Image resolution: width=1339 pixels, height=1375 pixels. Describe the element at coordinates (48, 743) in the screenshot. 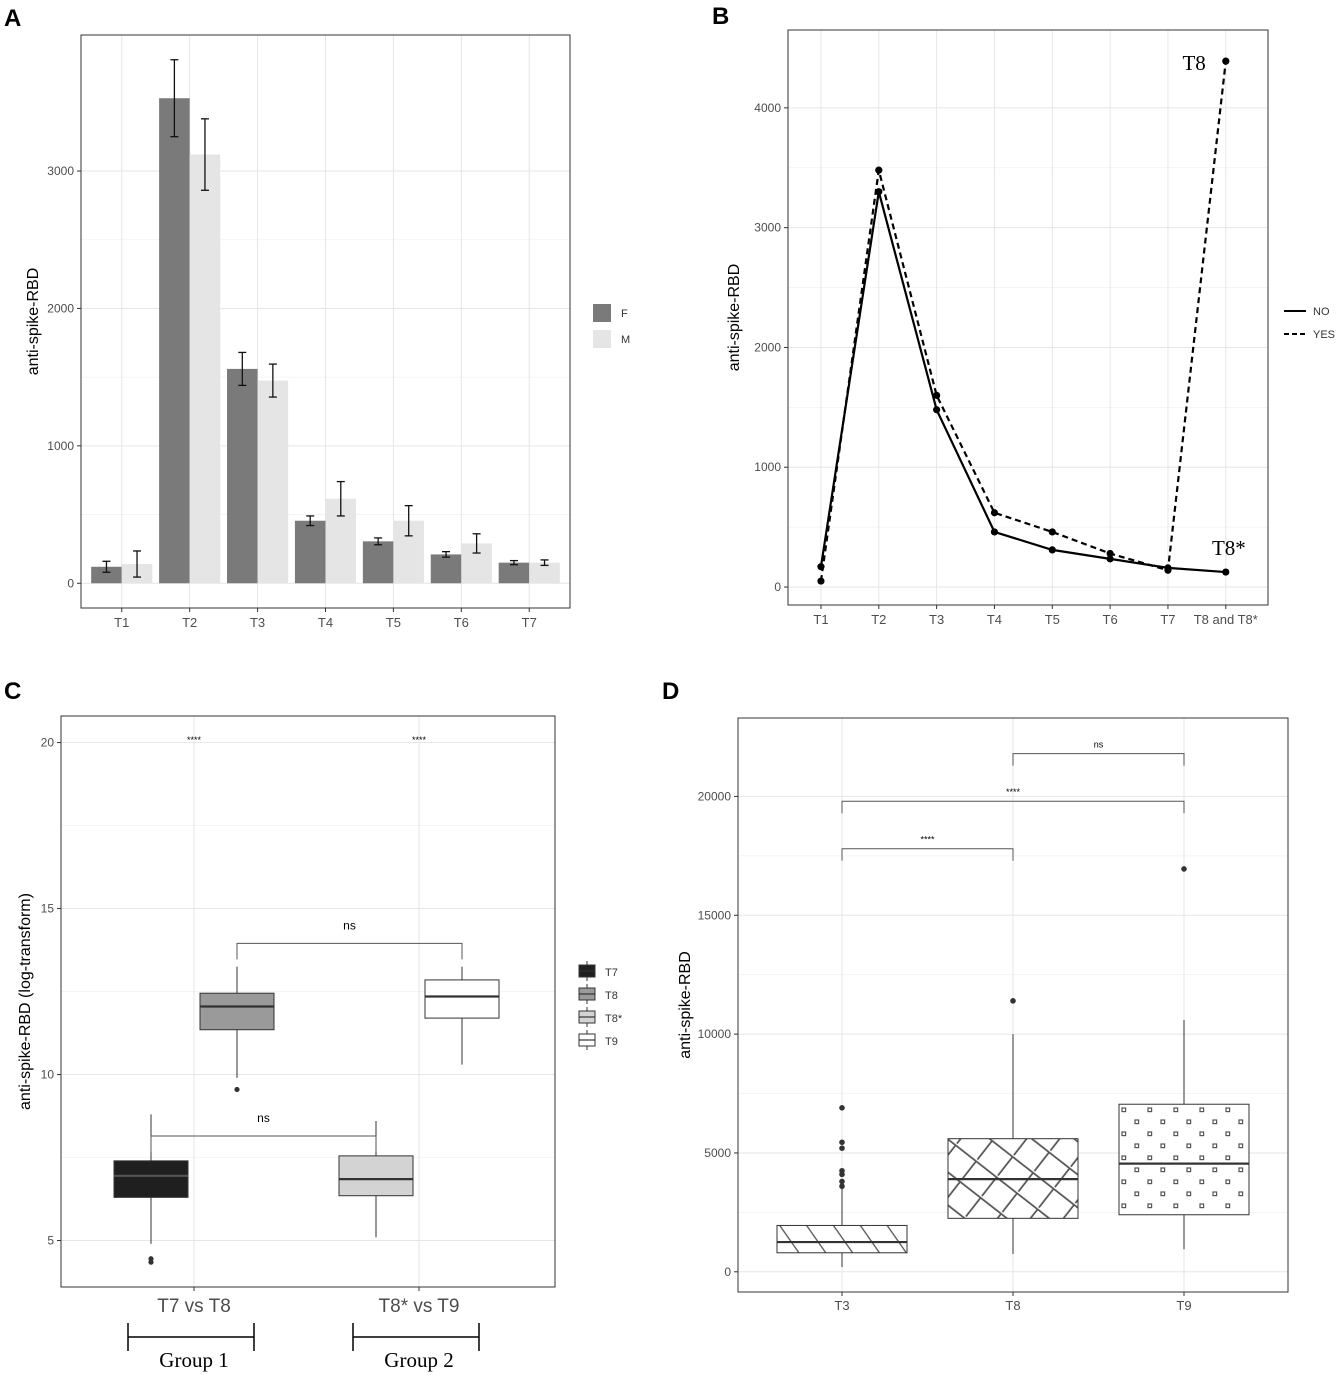

I see `y-tick-label: 20` at that location.